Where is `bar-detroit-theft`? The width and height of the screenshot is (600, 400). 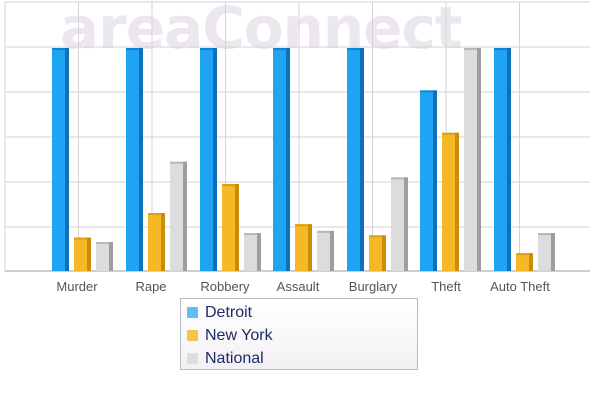
bar-detroit-theft is located at coordinates (428, 181).